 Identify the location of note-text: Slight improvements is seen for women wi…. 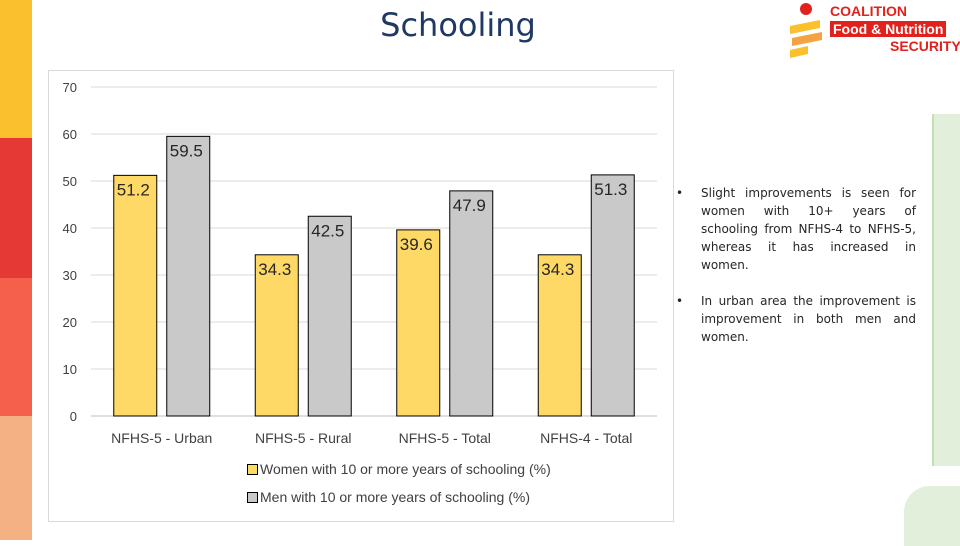
(808, 229).